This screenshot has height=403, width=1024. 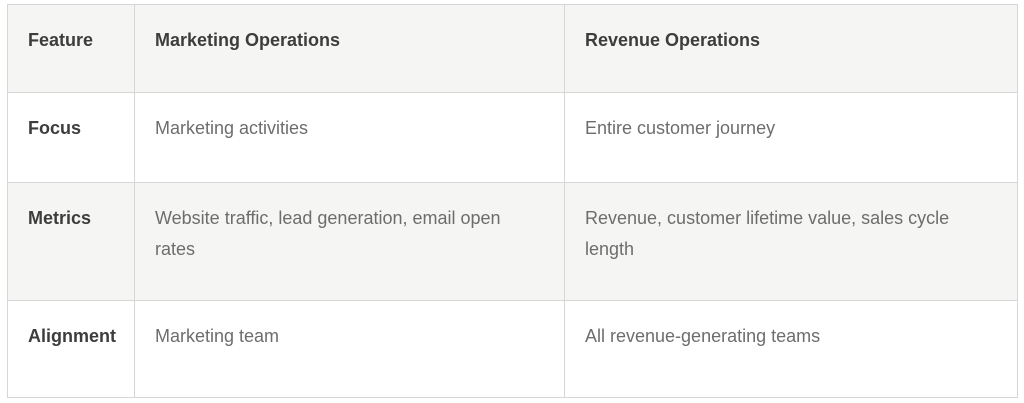 What do you see at coordinates (71, 349) in the screenshot?
I see `row-label-alignment: Alignment` at bounding box center [71, 349].